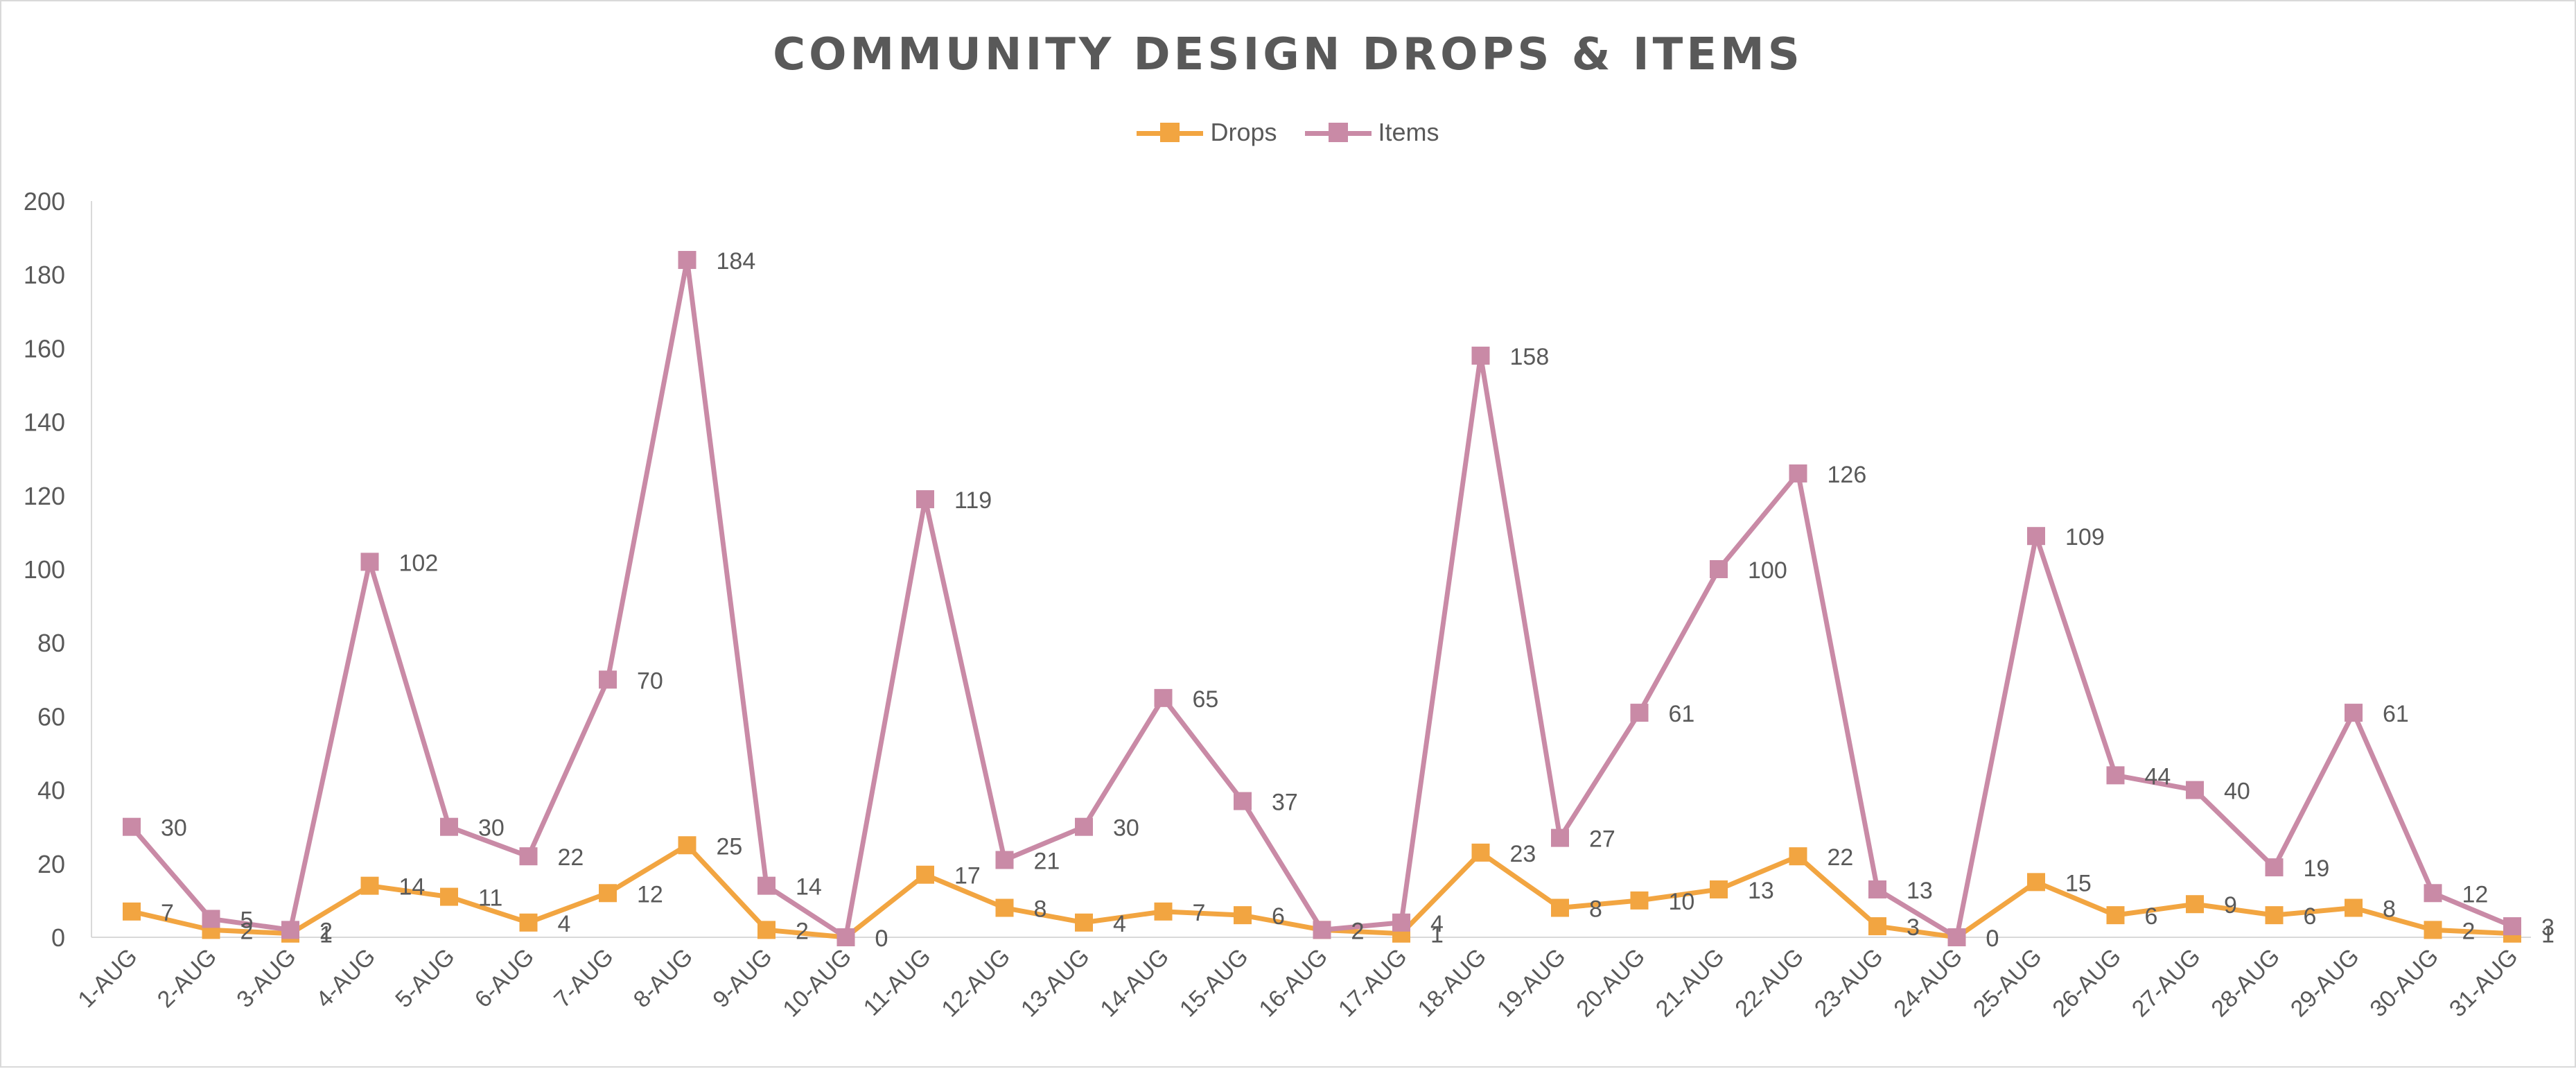 The image size is (2576, 1069). What do you see at coordinates (504, 978) in the screenshot?
I see `x-tick-label: 6-AUG` at bounding box center [504, 978].